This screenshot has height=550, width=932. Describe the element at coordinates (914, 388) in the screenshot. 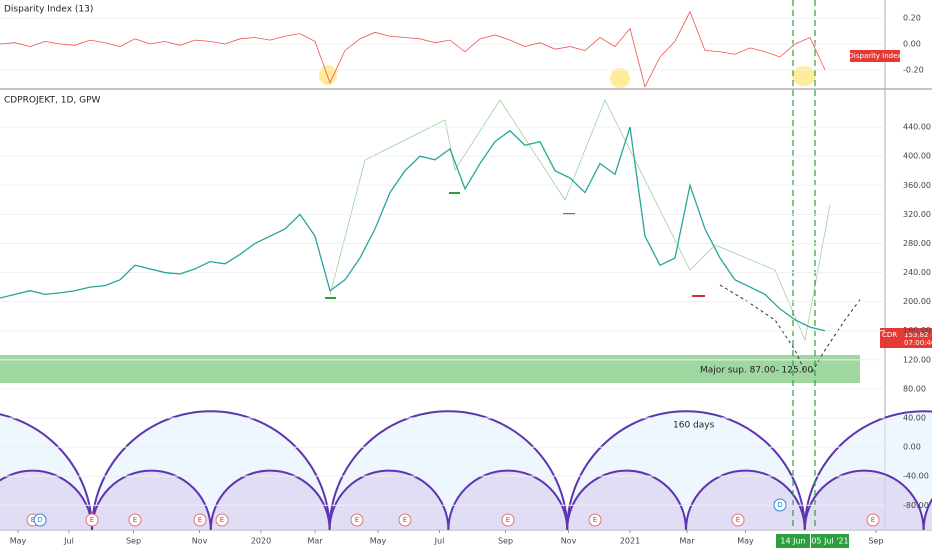

I see `y-tick-label: 80.00` at that location.